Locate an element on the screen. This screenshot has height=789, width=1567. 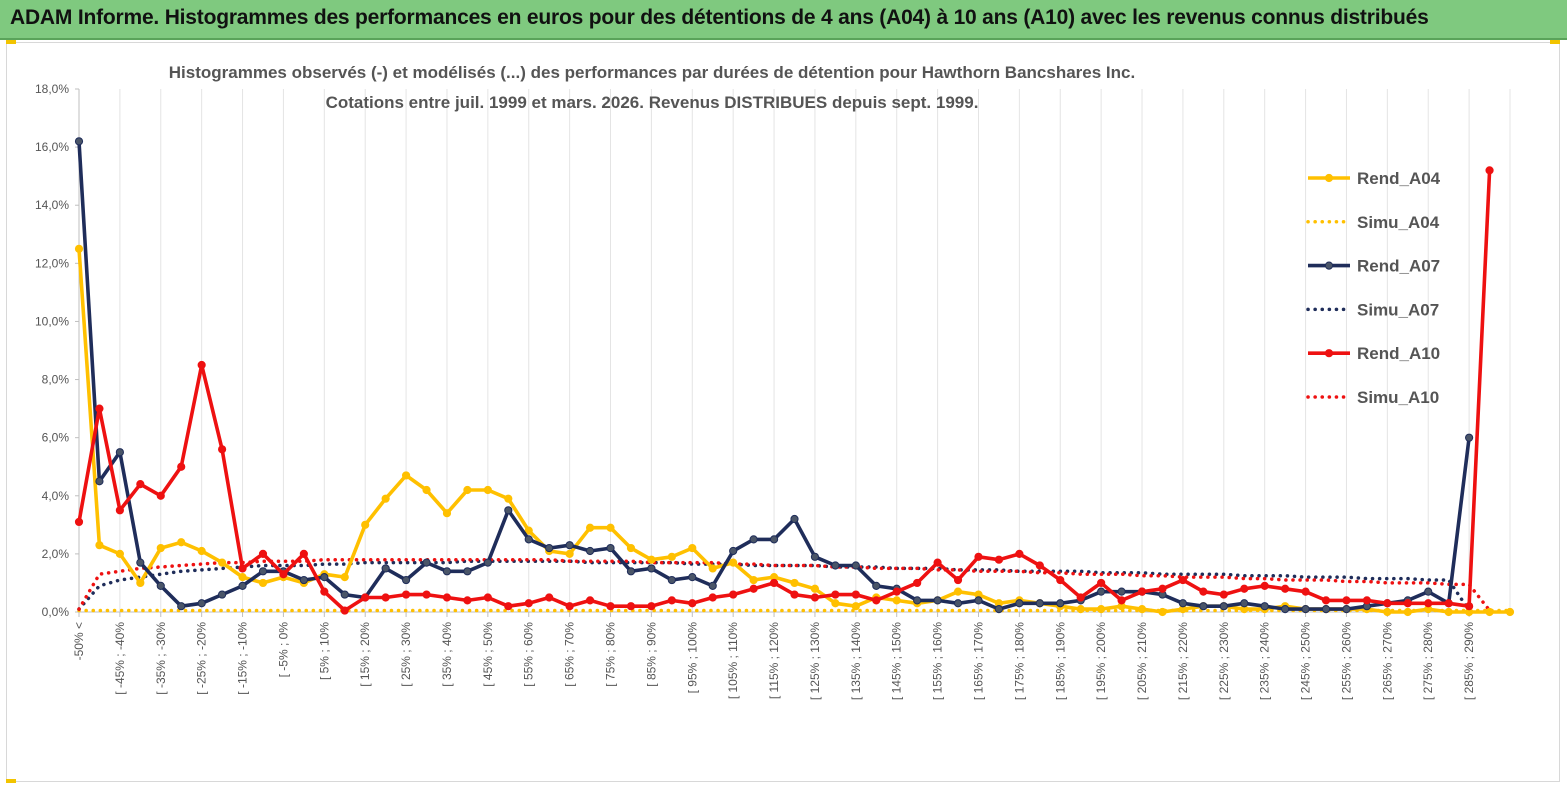
x-tick-label: [ 45% ; 50% is located at coordinates (488, 654).